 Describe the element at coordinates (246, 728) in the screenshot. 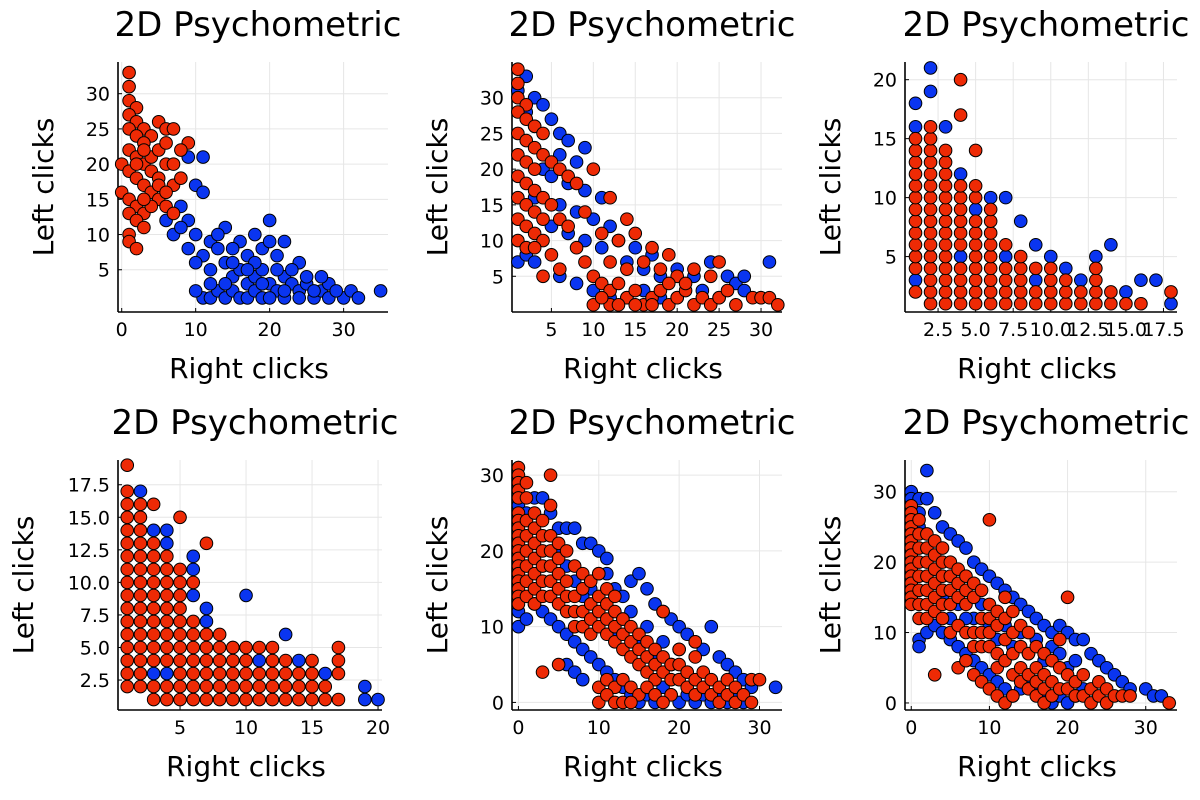

I see `x-tick-label: 10` at that location.